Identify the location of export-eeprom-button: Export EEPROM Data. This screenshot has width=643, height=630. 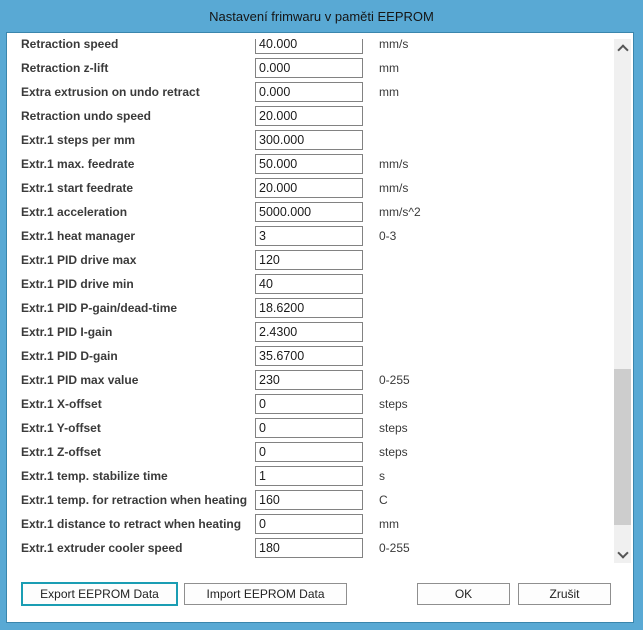
(99, 594).